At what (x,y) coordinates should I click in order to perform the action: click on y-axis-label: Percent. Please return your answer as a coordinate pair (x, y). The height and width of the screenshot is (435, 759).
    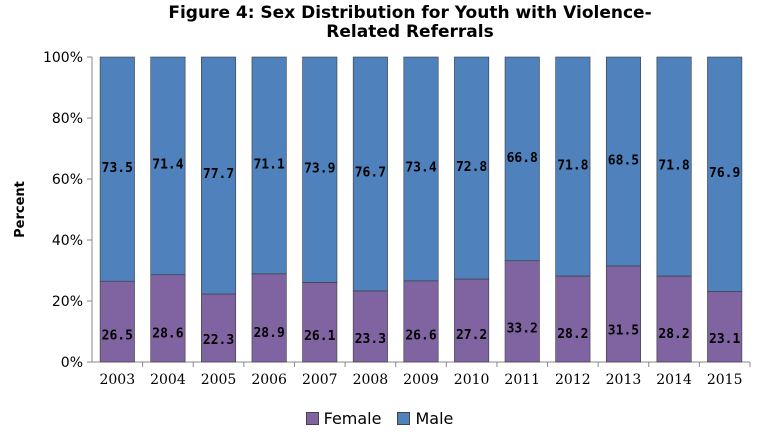
    Looking at the image, I should click on (20, 209).